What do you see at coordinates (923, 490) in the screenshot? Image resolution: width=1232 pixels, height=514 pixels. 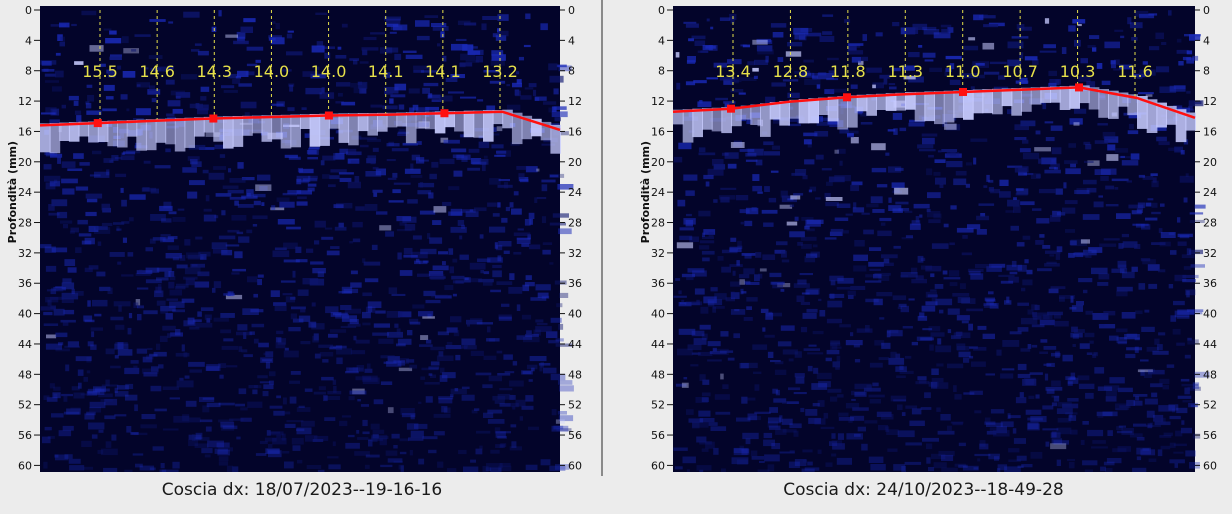 I see `scan-caption-right: Coscia dx: 24/10/2023--18-49-28` at bounding box center [923, 490].